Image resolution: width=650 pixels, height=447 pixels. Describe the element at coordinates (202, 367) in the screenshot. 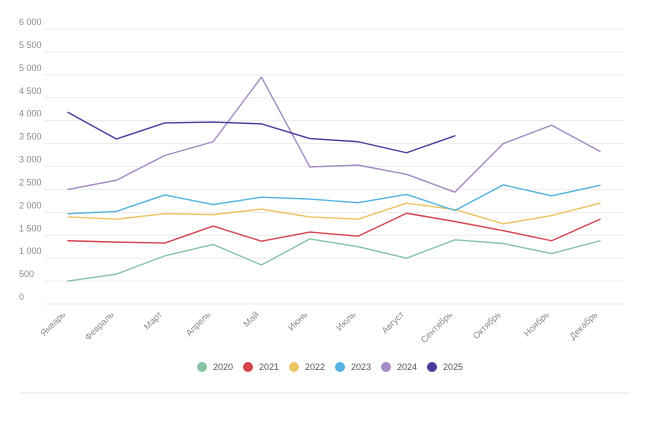

I see `legend-marker-2020` at that location.